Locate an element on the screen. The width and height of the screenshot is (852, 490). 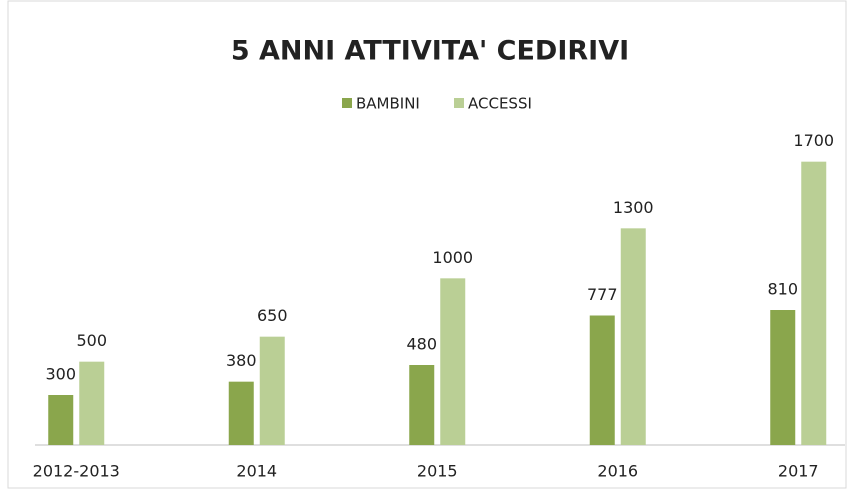
x-tick-label: 2017 is located at coordinates (798, 471).